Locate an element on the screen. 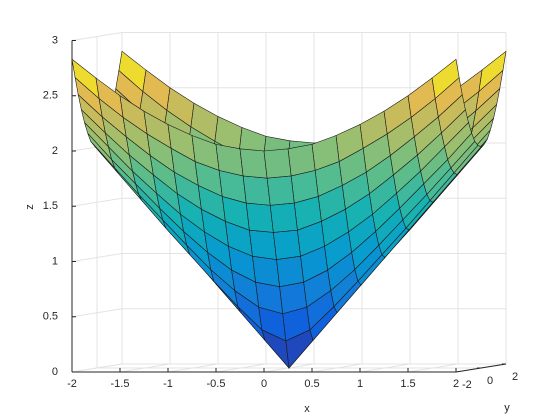 Image resolution: width=560 pixels, height=420 pixels. x-tick-label: 0.5 is located at coordinates (311, 384).